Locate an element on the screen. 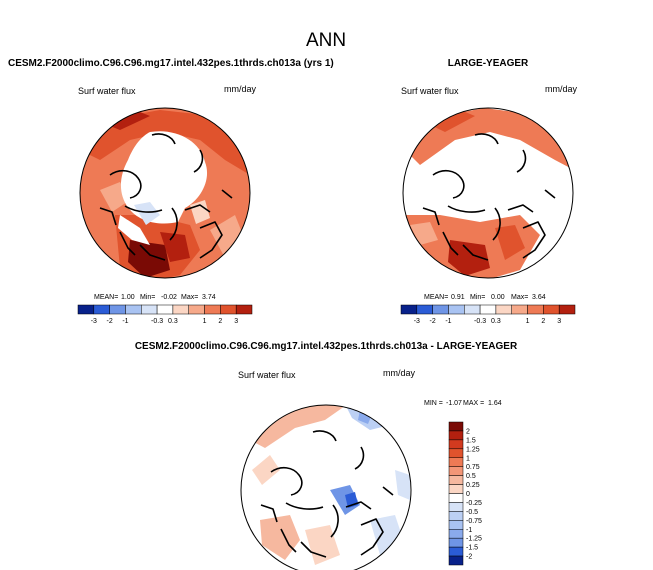  difference-colorbar-tick-label: 0 is located at coordinates (468, 494).